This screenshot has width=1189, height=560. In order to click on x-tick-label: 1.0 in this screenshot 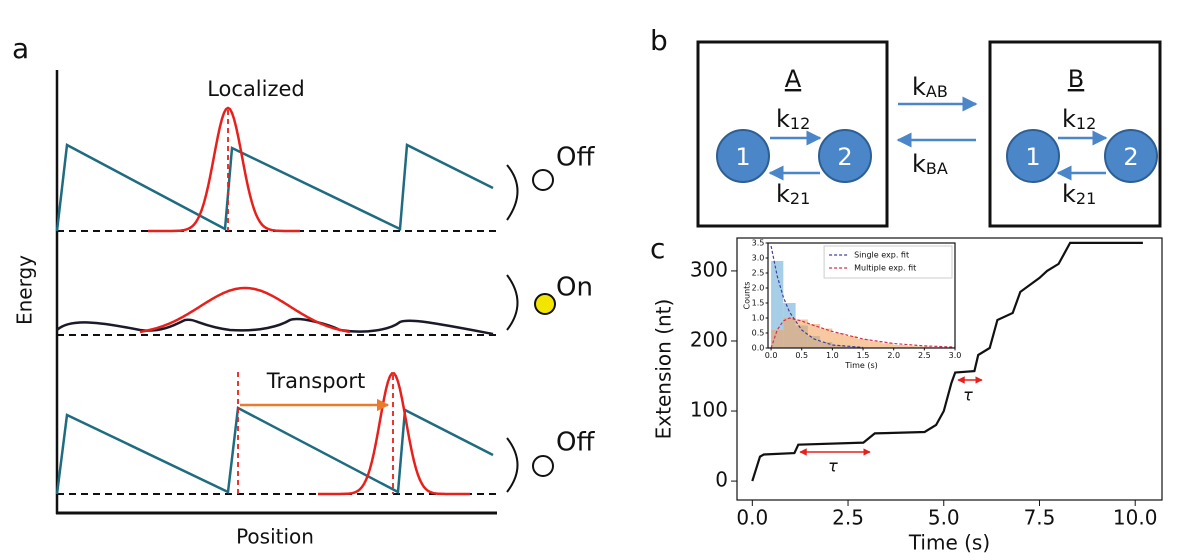, I will do `click(832, 355)`.